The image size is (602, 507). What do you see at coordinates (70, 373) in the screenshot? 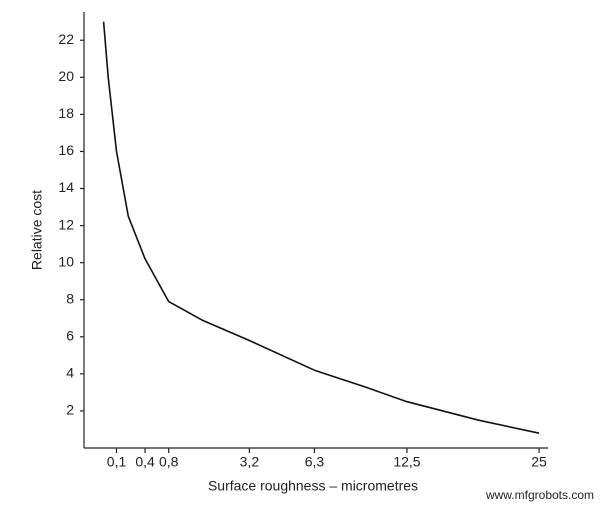
I see `y-tick-label: 4` at bounding box center [70, 373].